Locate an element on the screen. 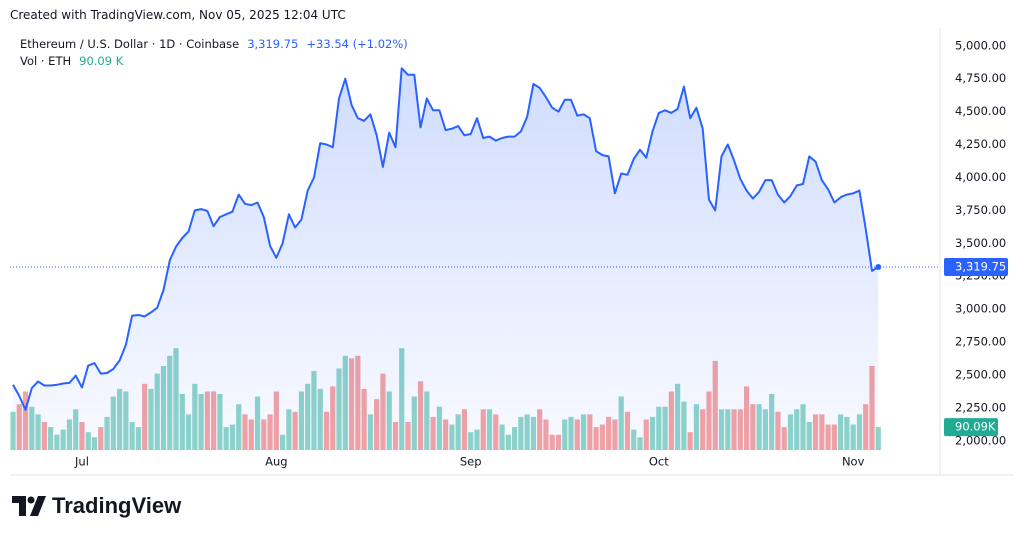 This screenshot has width=1024, height=539. volume-tag is located at coordinates (971, 427).